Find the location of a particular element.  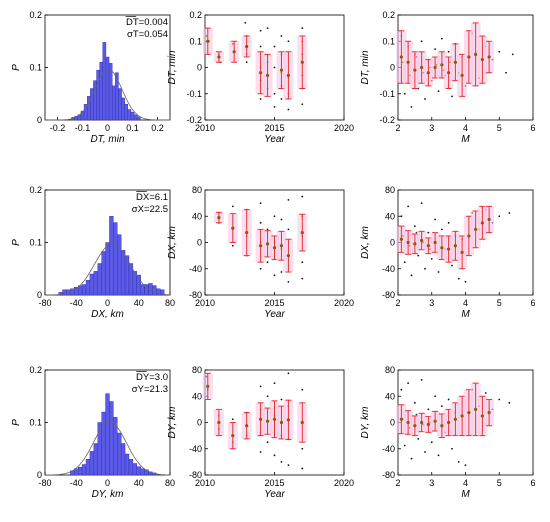

y-axis-label: DY, km is located at coordinates (172, 423).